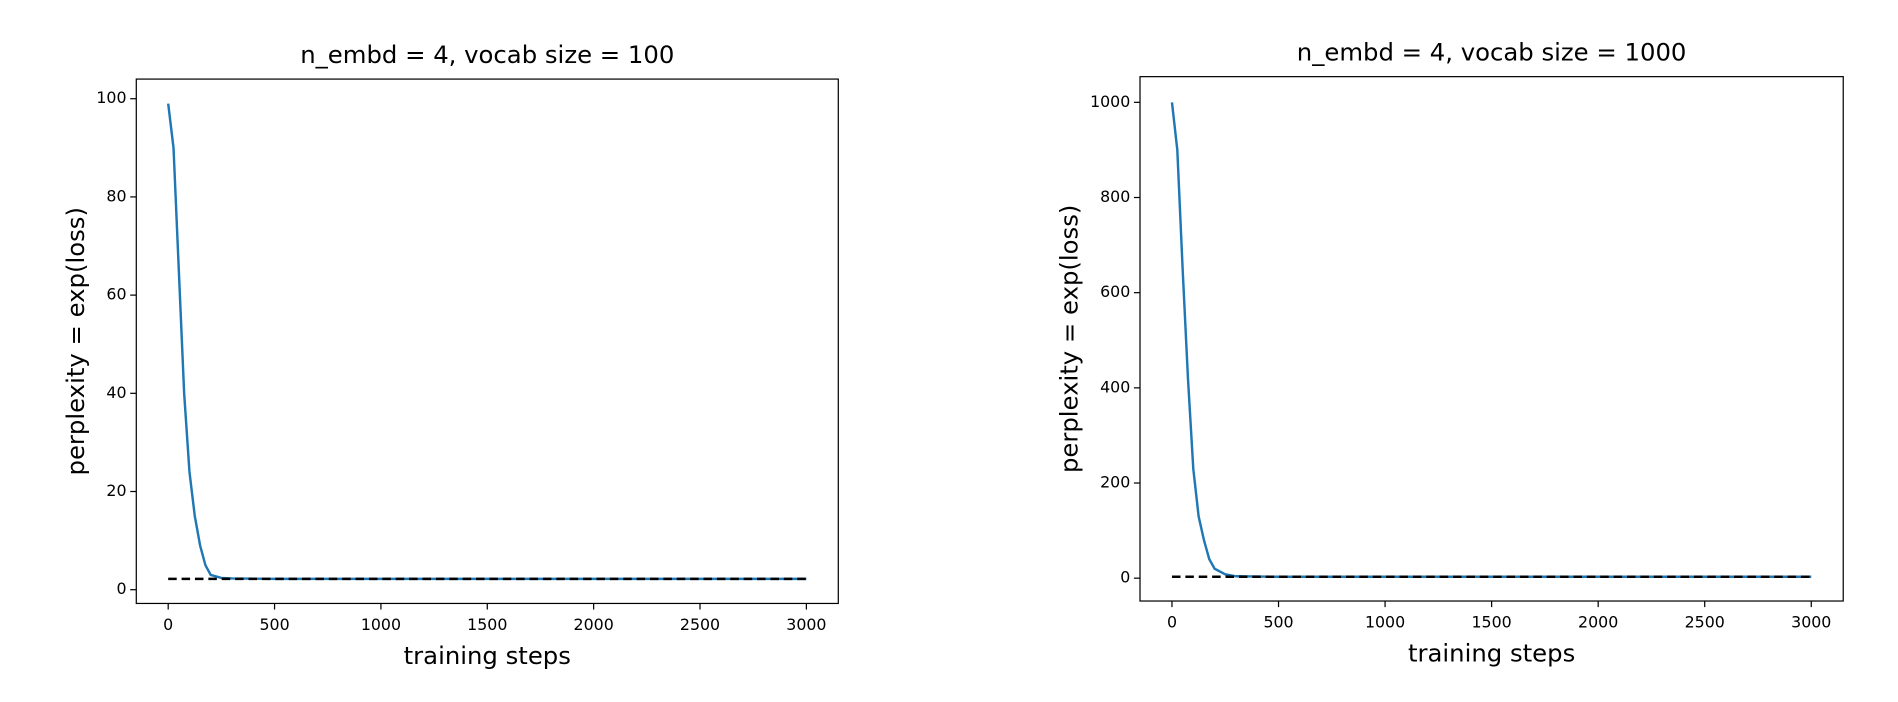 The width and height of the screenshot is (1898, 702). What do you see at coordinates (1492, 52) in the screenshot?
I see `chart-title: n_embd = 4, vocab size = 1000` at bounding box center [1492, 52].